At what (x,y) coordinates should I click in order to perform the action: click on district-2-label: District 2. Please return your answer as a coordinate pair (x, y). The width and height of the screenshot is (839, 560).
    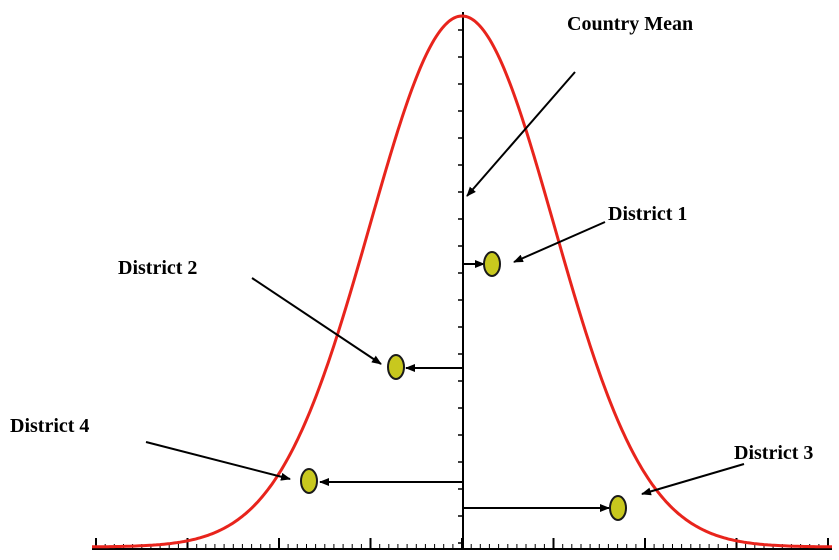
    Looking at the image, I should click on (157, 268).